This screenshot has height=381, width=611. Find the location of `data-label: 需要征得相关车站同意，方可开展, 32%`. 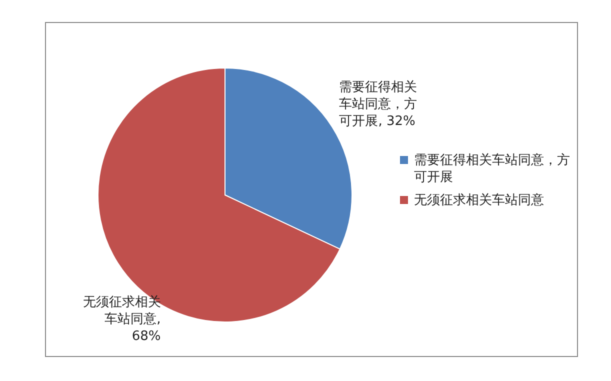

data-label: 需要征得相关车站同意，方可开展, 32% is located at coordinates (378, 104).